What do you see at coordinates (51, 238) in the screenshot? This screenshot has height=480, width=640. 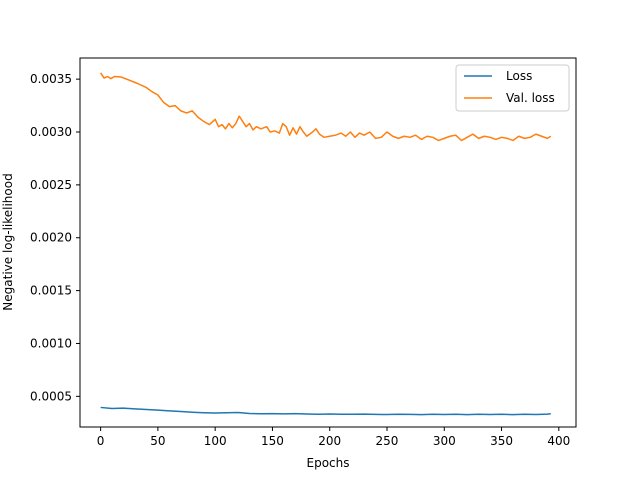 I see `y-tick-label: 0.0020` at bounding box center [51, 238].